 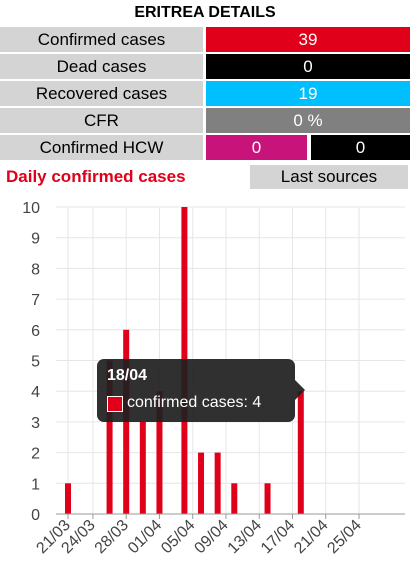 I want to click on stat-row-dead: Dead cases 0, so click(x=205, y=66).